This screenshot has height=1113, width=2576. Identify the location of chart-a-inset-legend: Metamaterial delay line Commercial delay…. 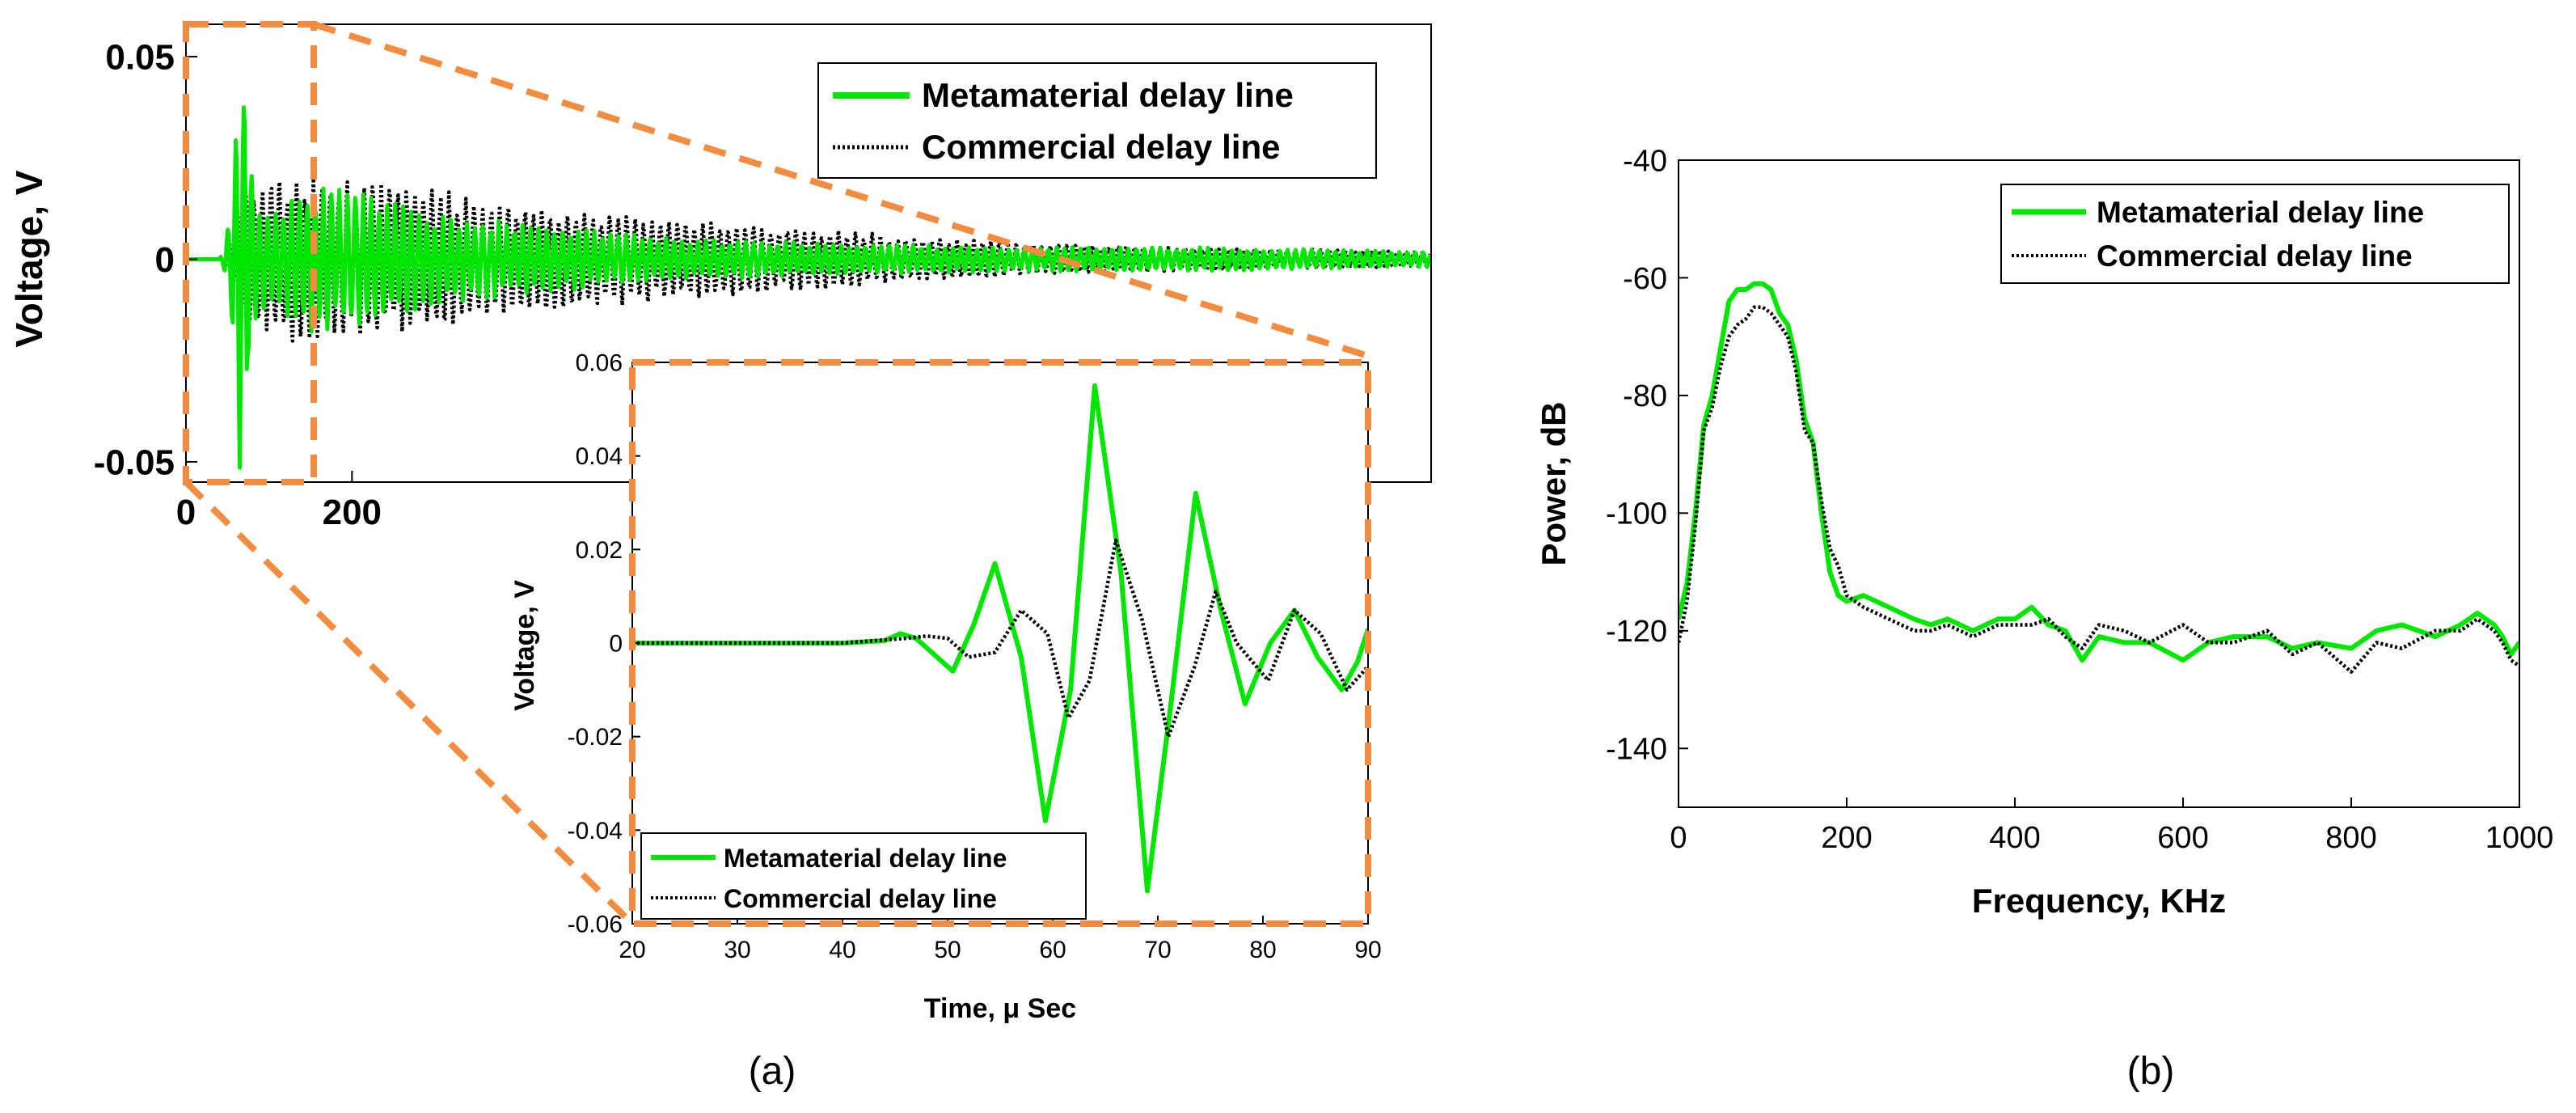
(864, 876).